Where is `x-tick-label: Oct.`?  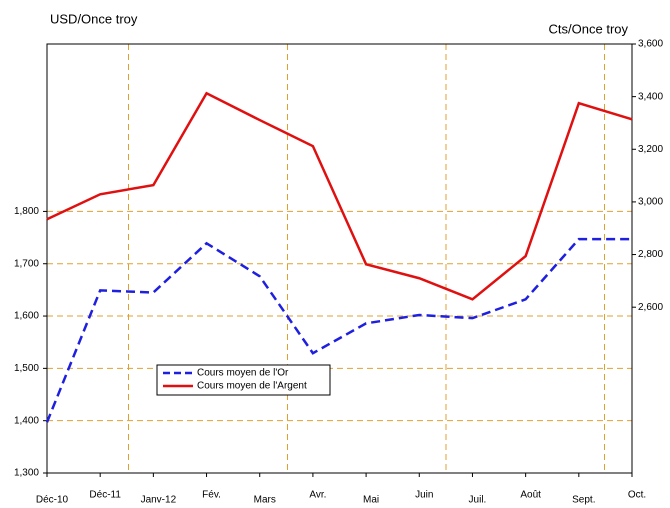 x-tick-label: Oct. is located at coordinates (637, 495).